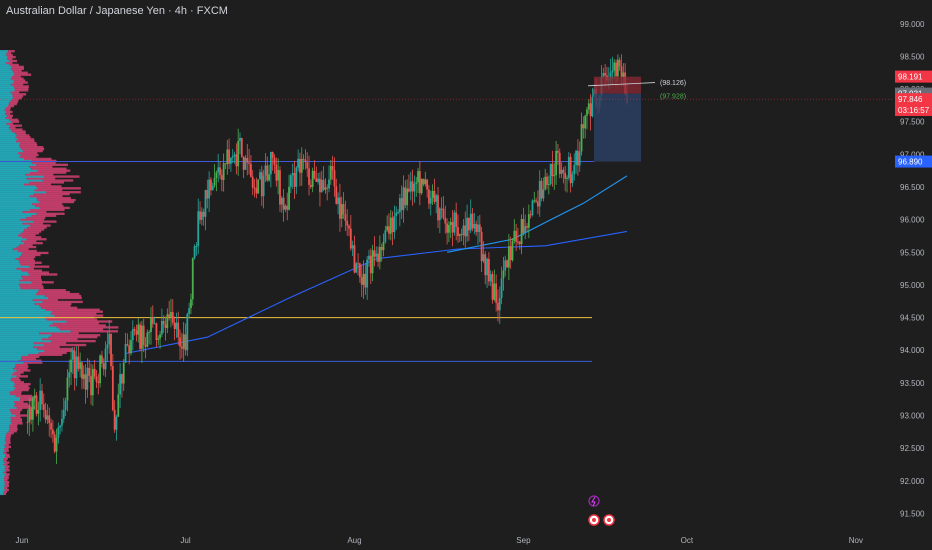 This screenshot has height=550, width=932. I want to click on time-axis: Jun Jul Aug Sep Oct Nov, so click(439, 540).